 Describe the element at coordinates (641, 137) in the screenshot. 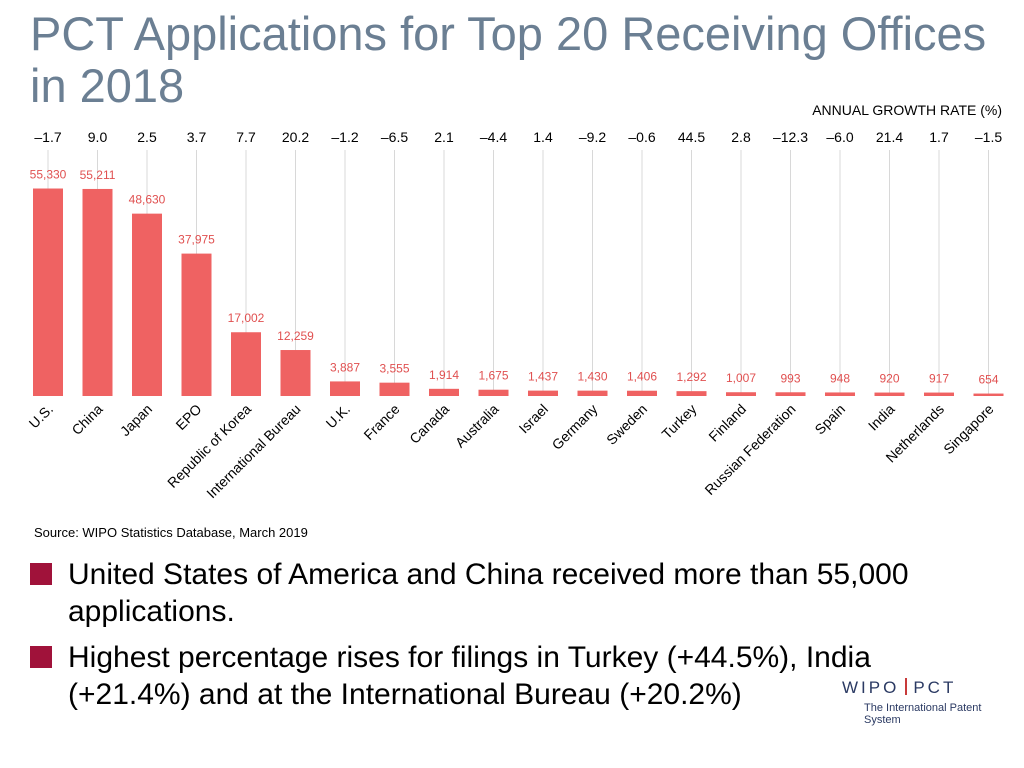

I see `growth-rate-label: –0.6` at that location.